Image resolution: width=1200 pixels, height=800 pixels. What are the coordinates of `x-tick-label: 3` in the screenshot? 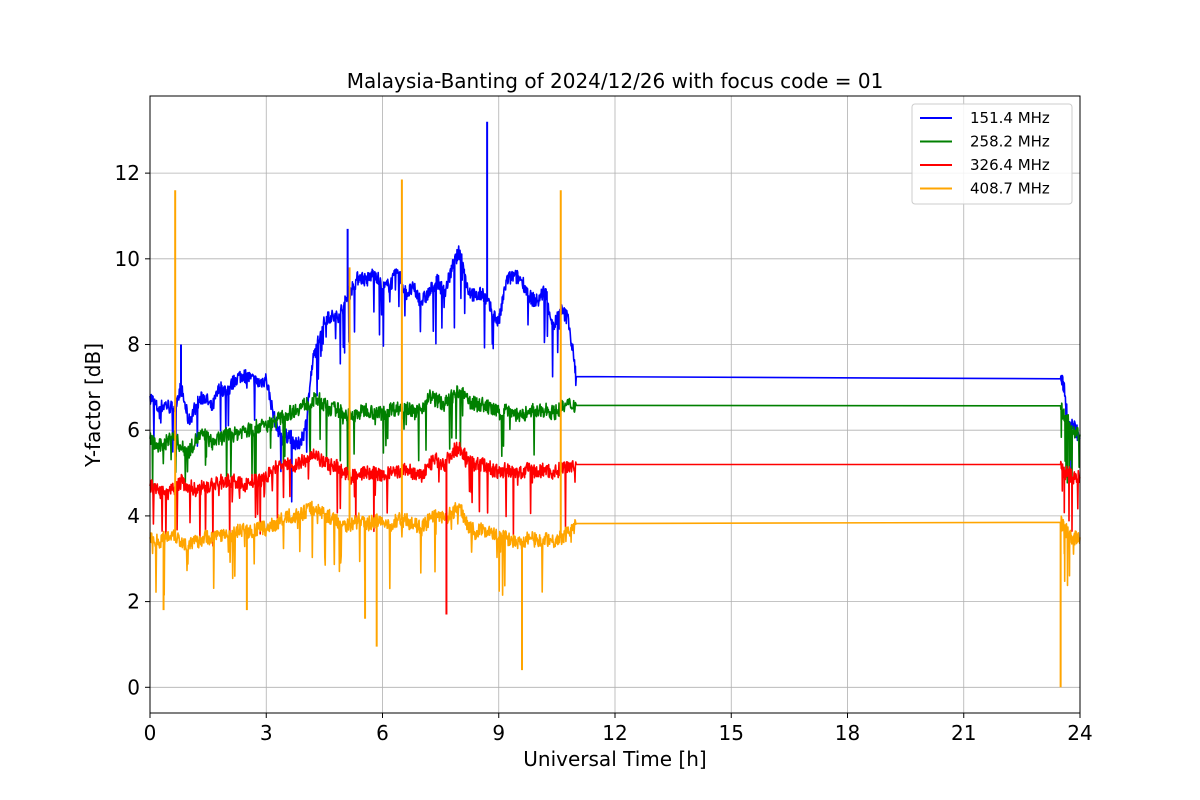 It's located at (266, 733).